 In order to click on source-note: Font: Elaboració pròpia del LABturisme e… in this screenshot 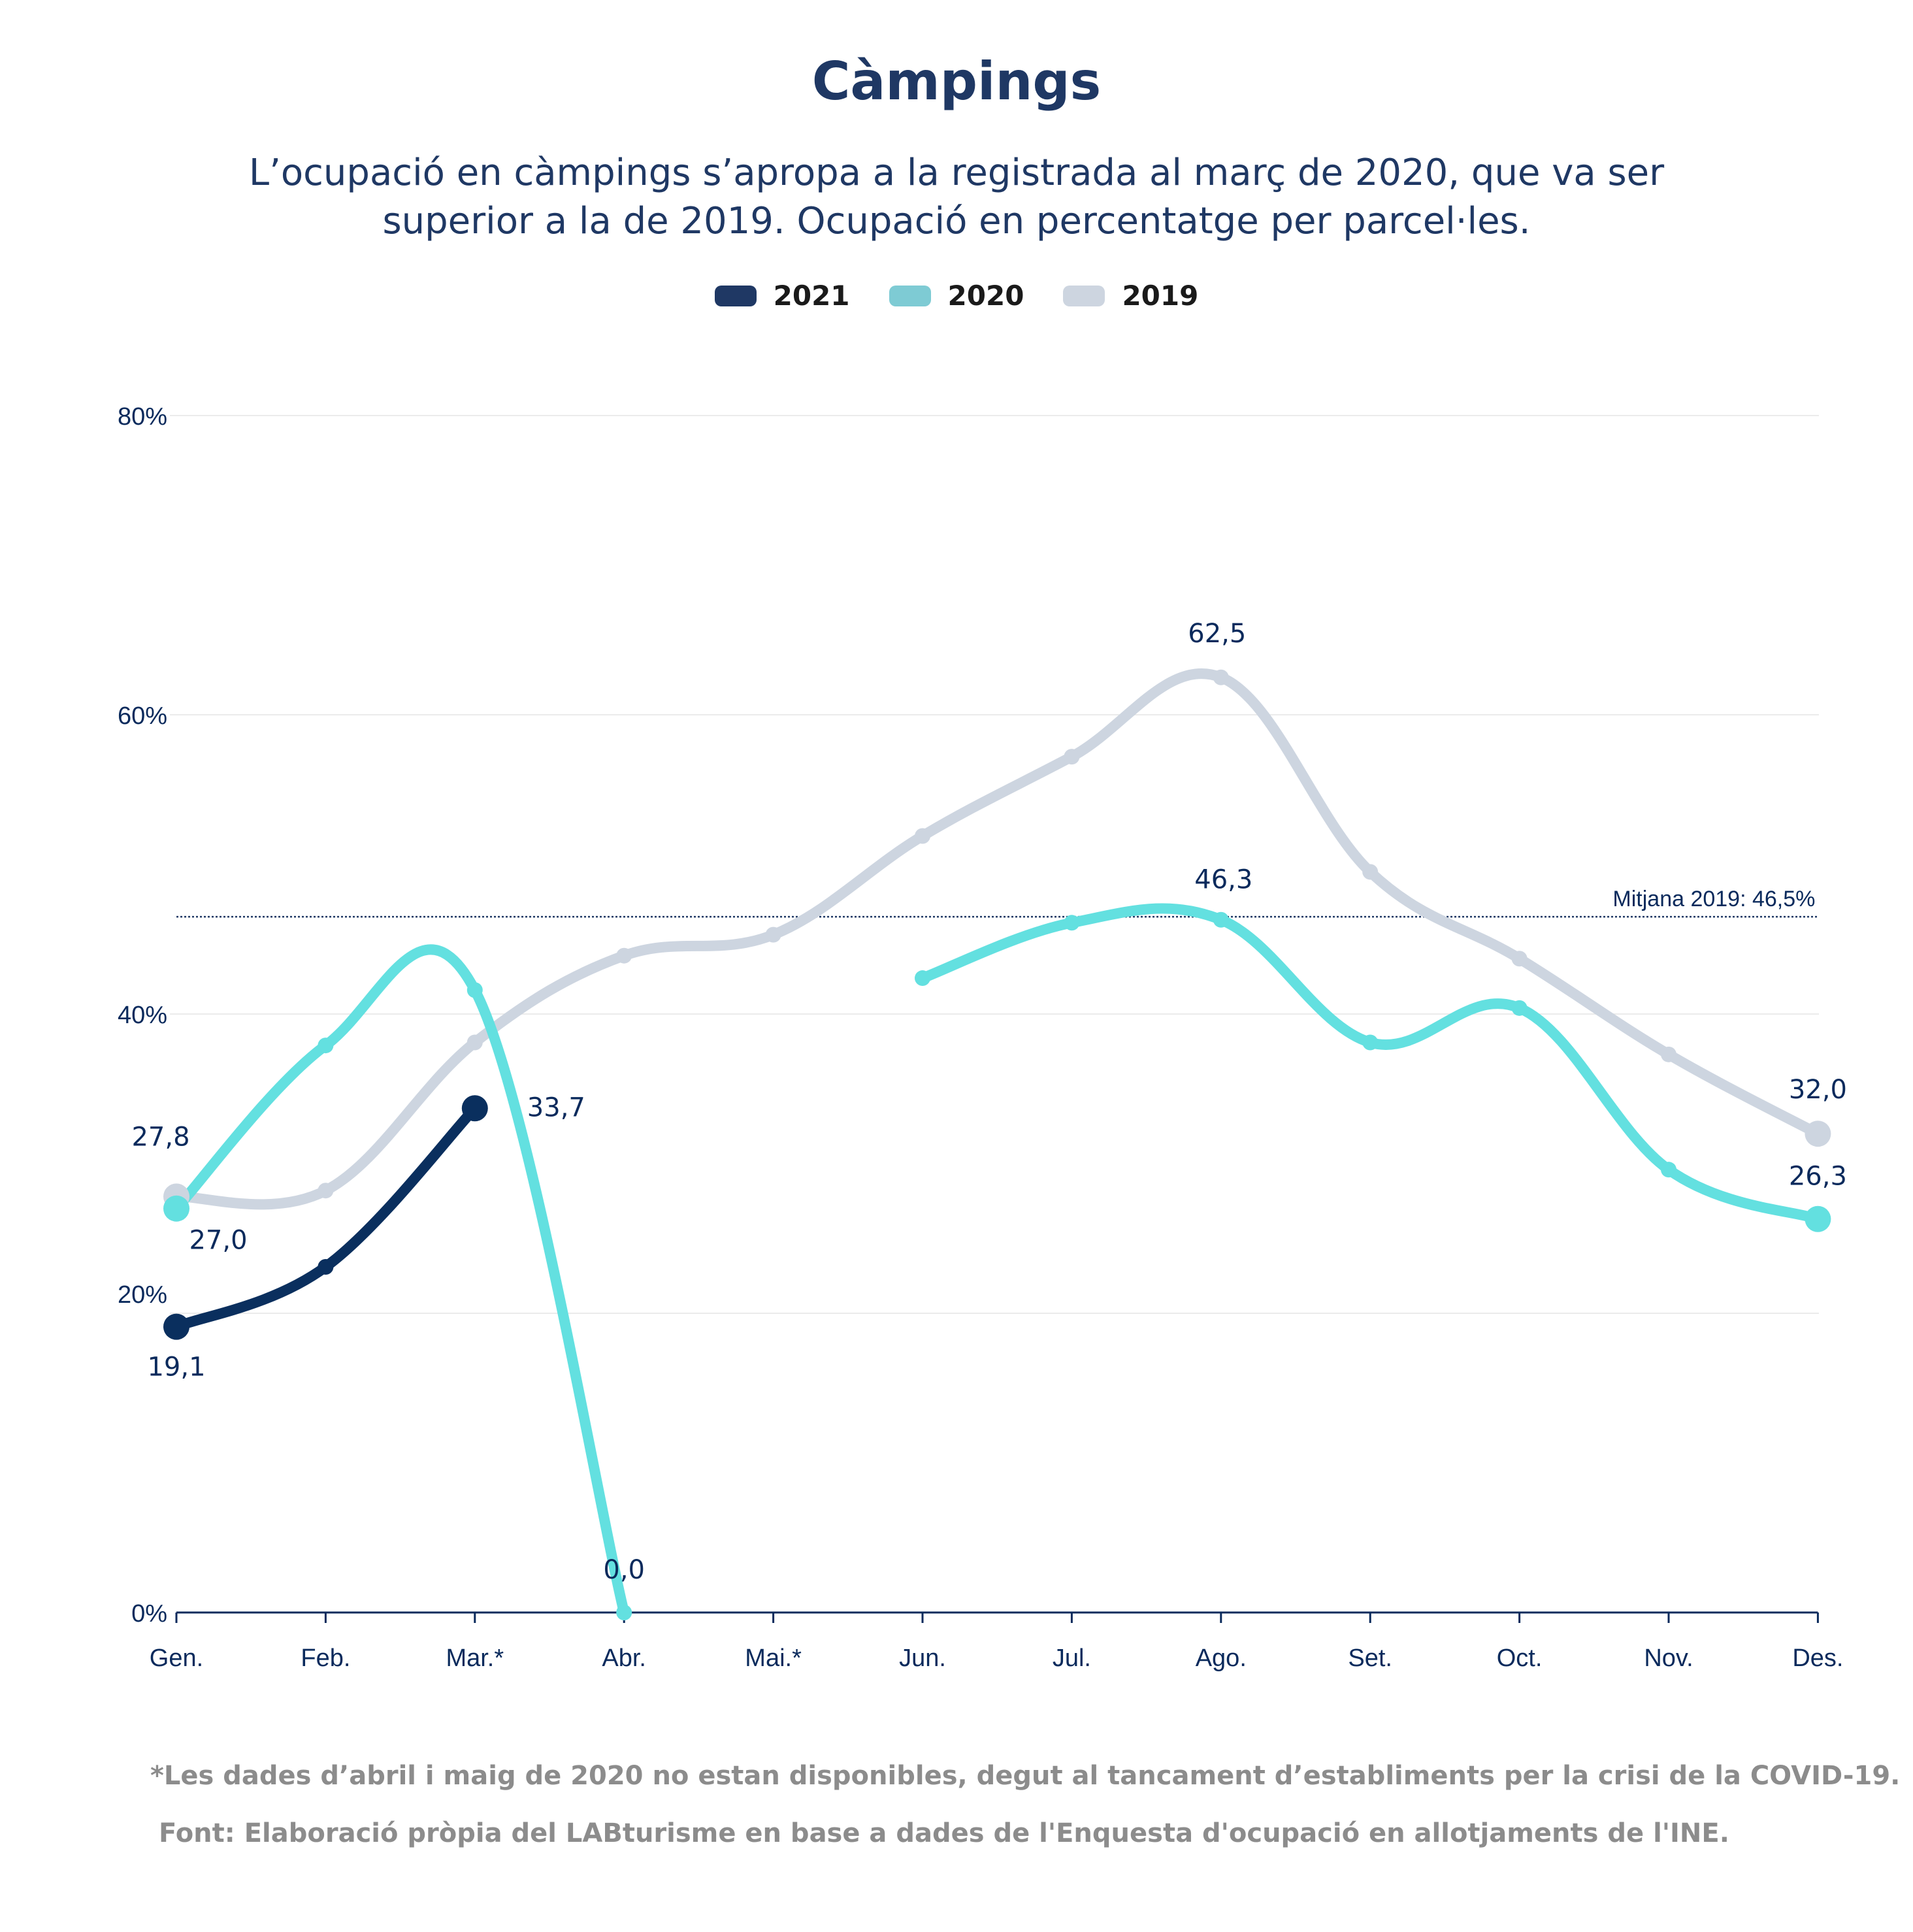, I will do `click(944, 1833)`.